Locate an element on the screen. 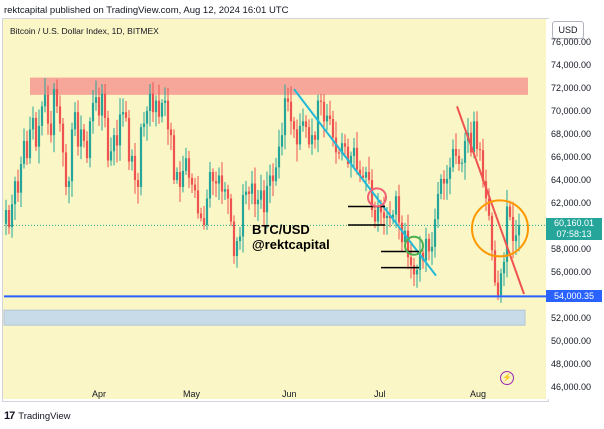 This screenshot has width=604, height=429. overlay-pair: BTC/USD is located at coordinates (281, 229).